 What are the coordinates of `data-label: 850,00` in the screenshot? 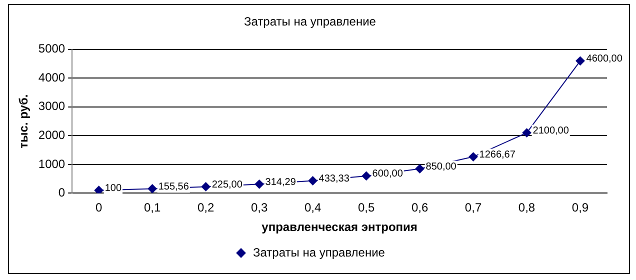 It's located at (441, 167).